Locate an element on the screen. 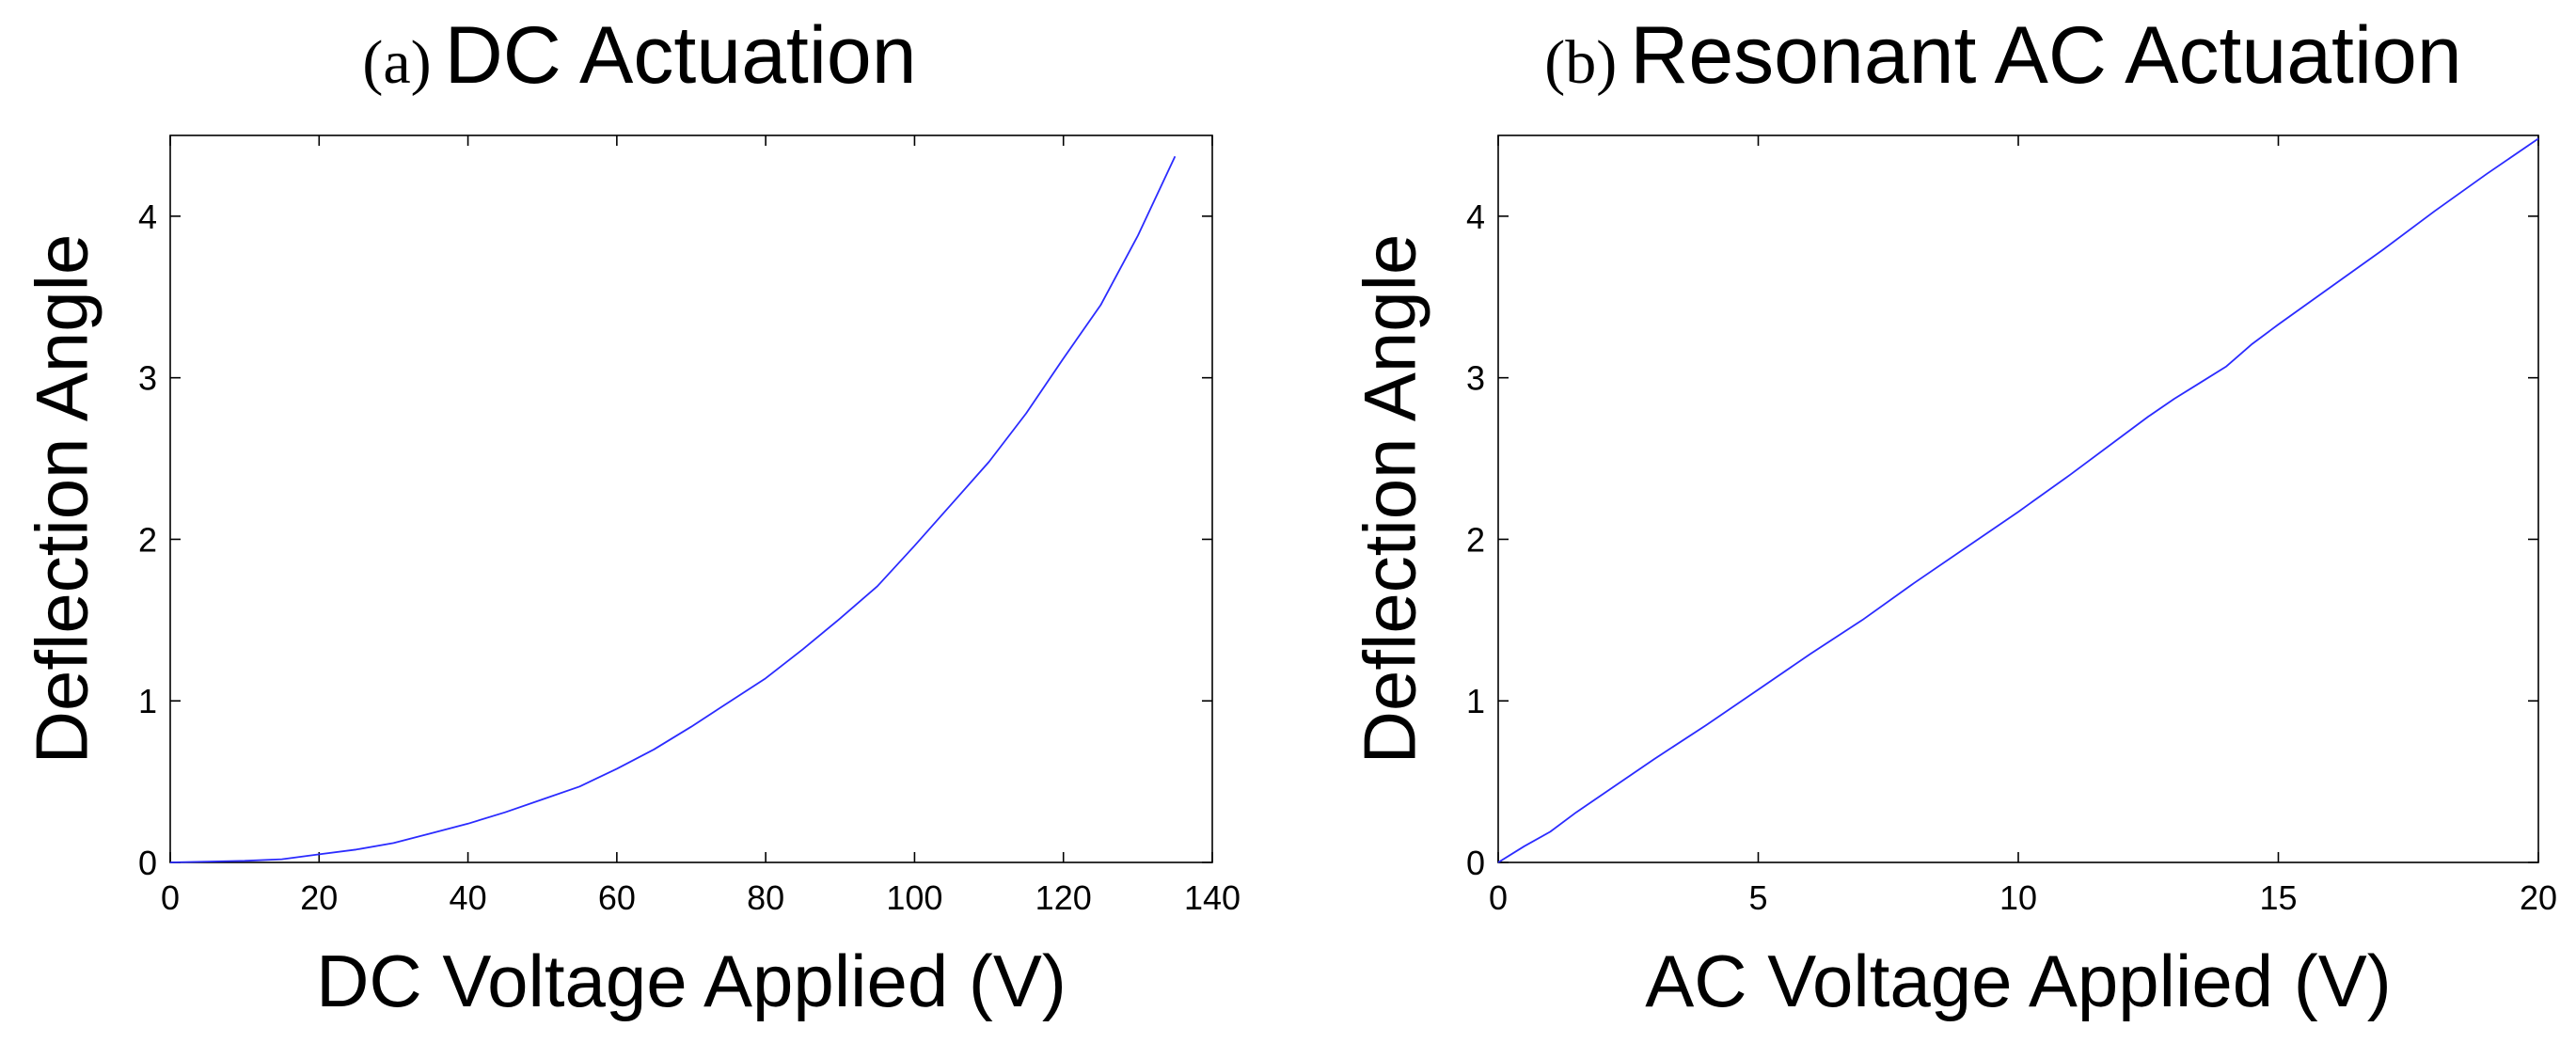 Image resolution: width=2576 pixels, height=1043 pixels. chart-title-prefix: (b) is located at coordinates (1580, 63).